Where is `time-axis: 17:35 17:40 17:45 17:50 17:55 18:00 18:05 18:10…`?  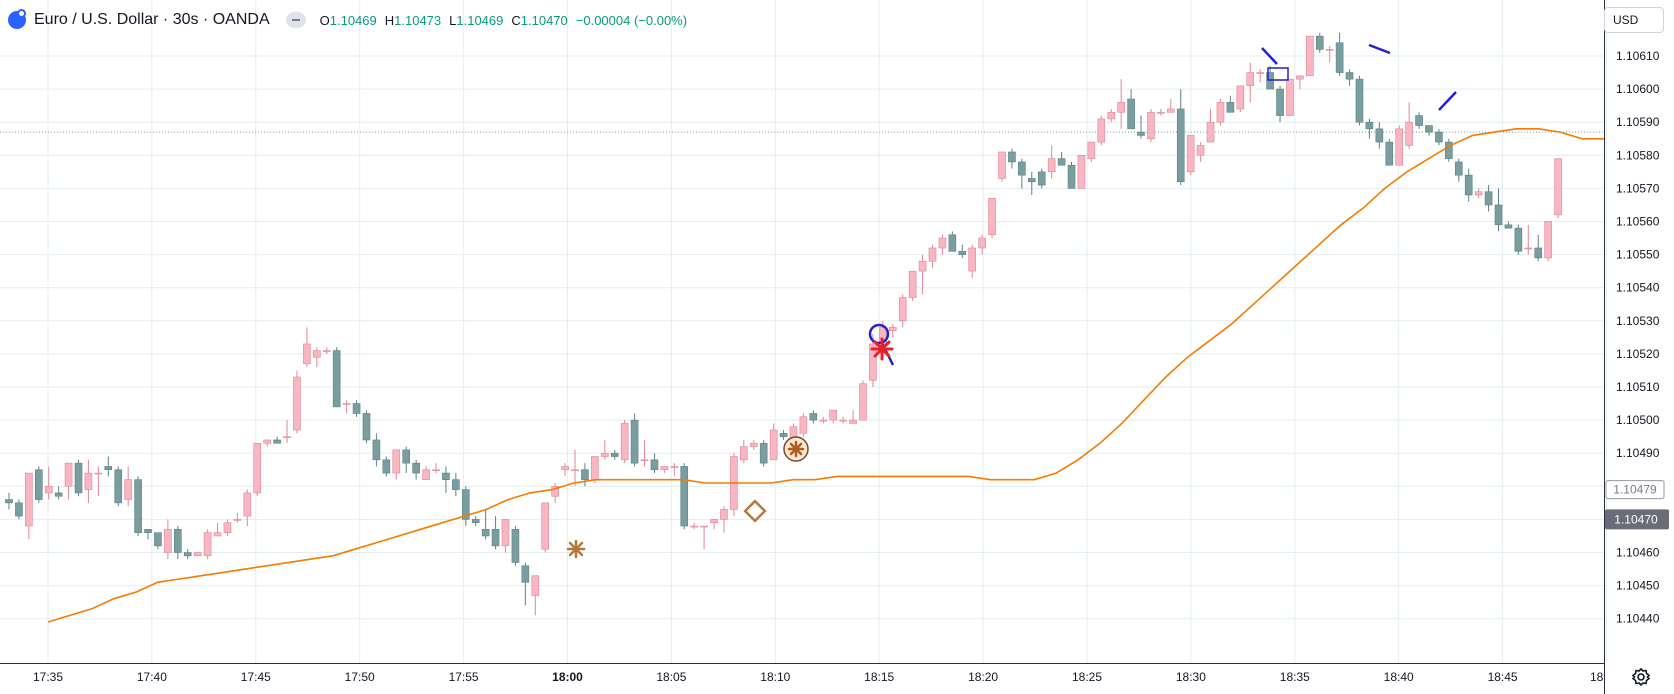 time-axis: 17:35 17:40 17:45 17:50 17:55 18:00 18:05 18:10… is located at coordinates (818, 677).